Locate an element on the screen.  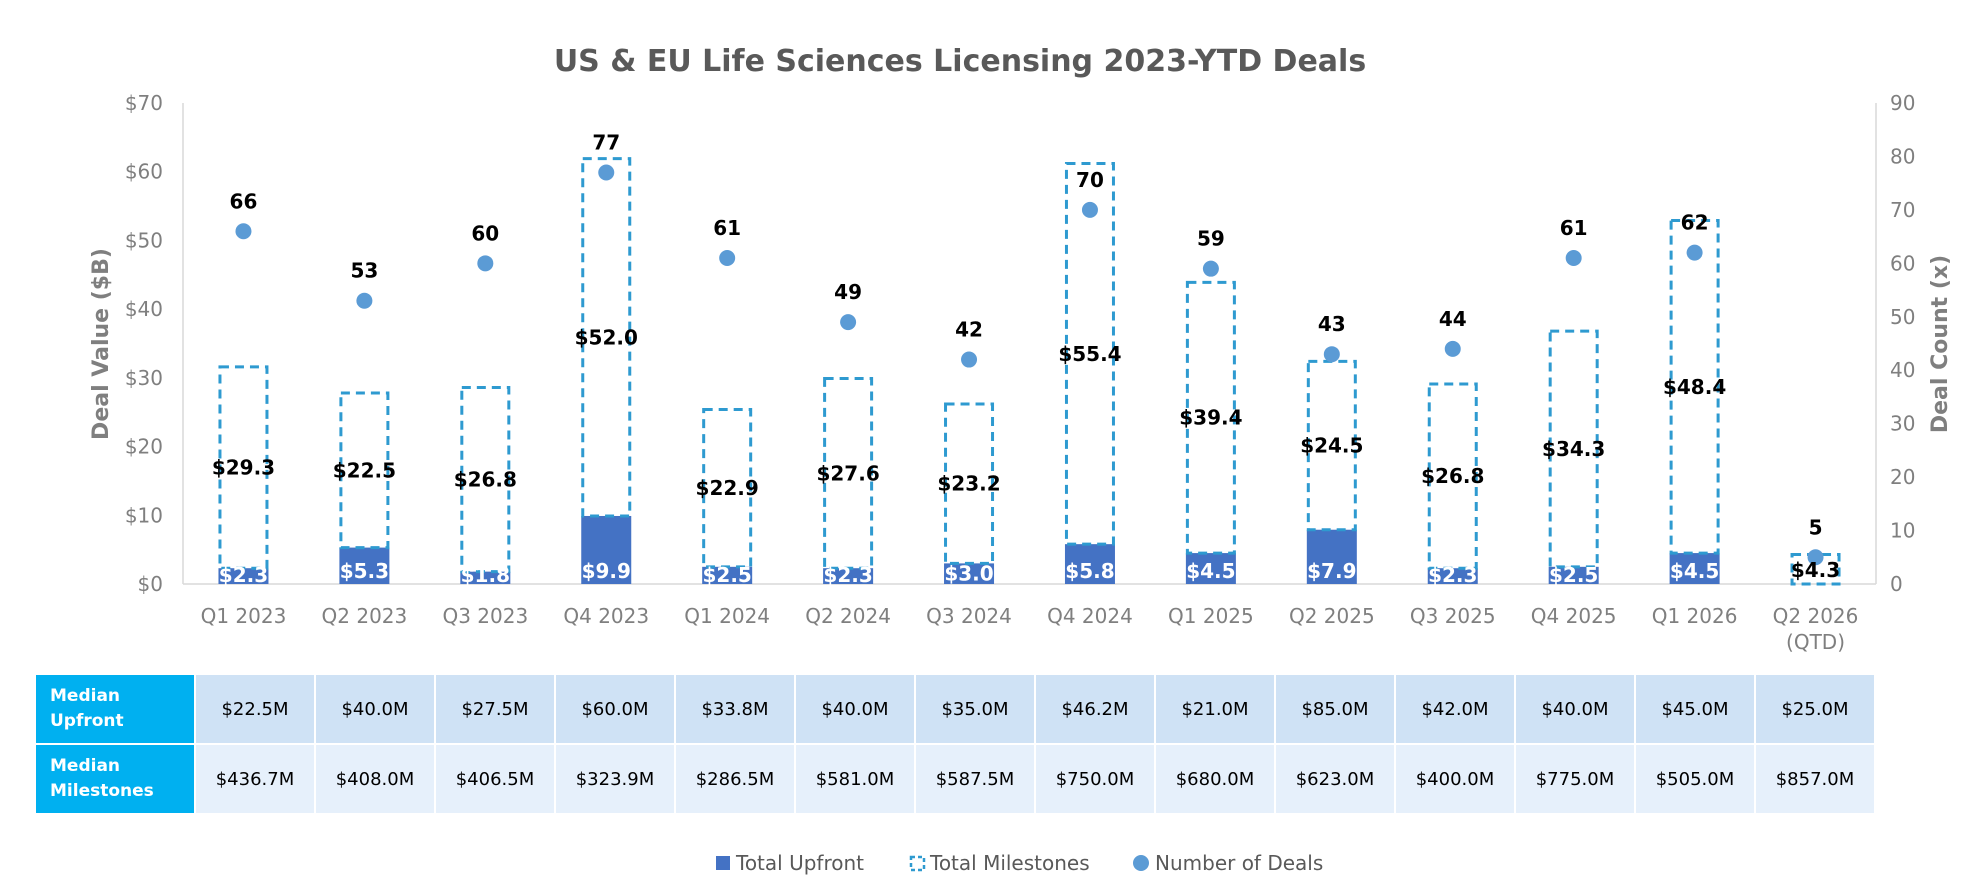
x-tick-label: Q4 2025 is located at coordinates (1574, 616).